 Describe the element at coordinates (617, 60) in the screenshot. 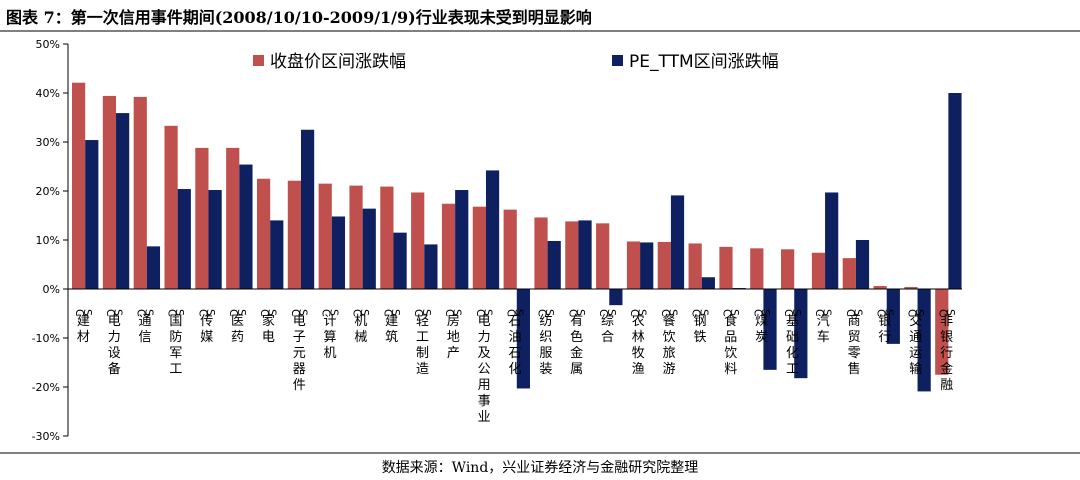

I see `legend-swatch-pe-ttm` at that location.